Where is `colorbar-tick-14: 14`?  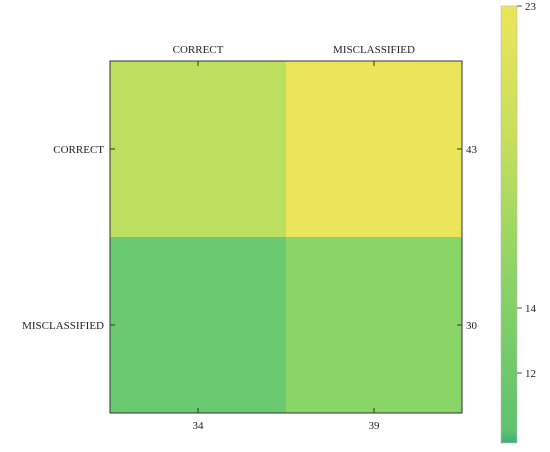 colorbar-tick-14: 14 is located at coordinates (531, 309).